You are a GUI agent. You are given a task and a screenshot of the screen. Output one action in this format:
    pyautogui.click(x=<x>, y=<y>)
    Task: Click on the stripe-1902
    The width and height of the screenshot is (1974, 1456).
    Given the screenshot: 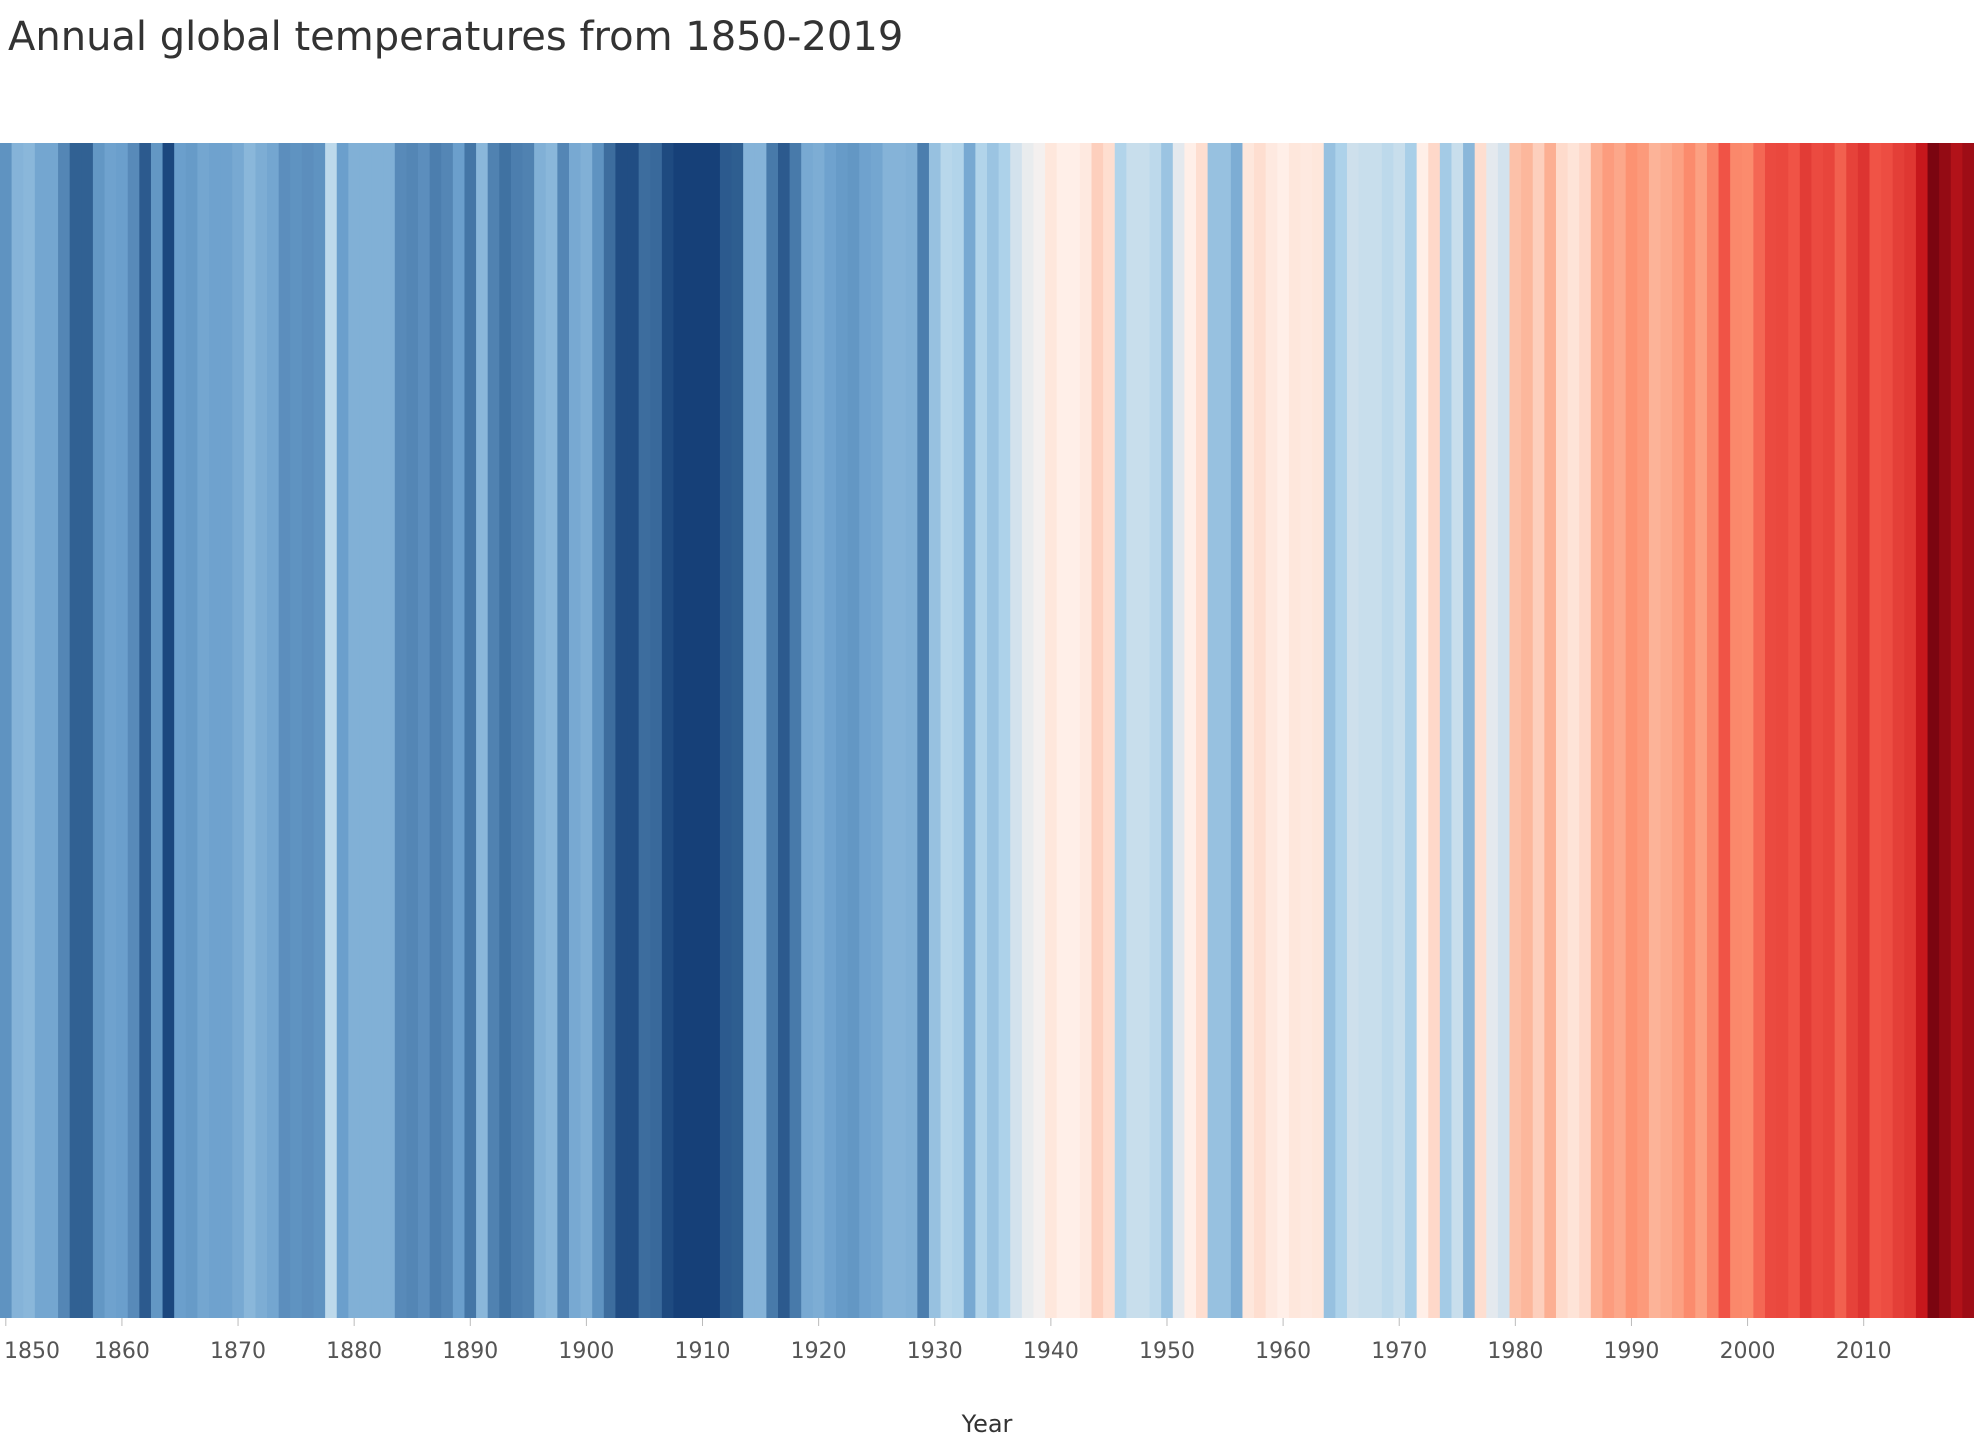 What is the action you would take?
    pyautogui.click(x=610, y=730)
    